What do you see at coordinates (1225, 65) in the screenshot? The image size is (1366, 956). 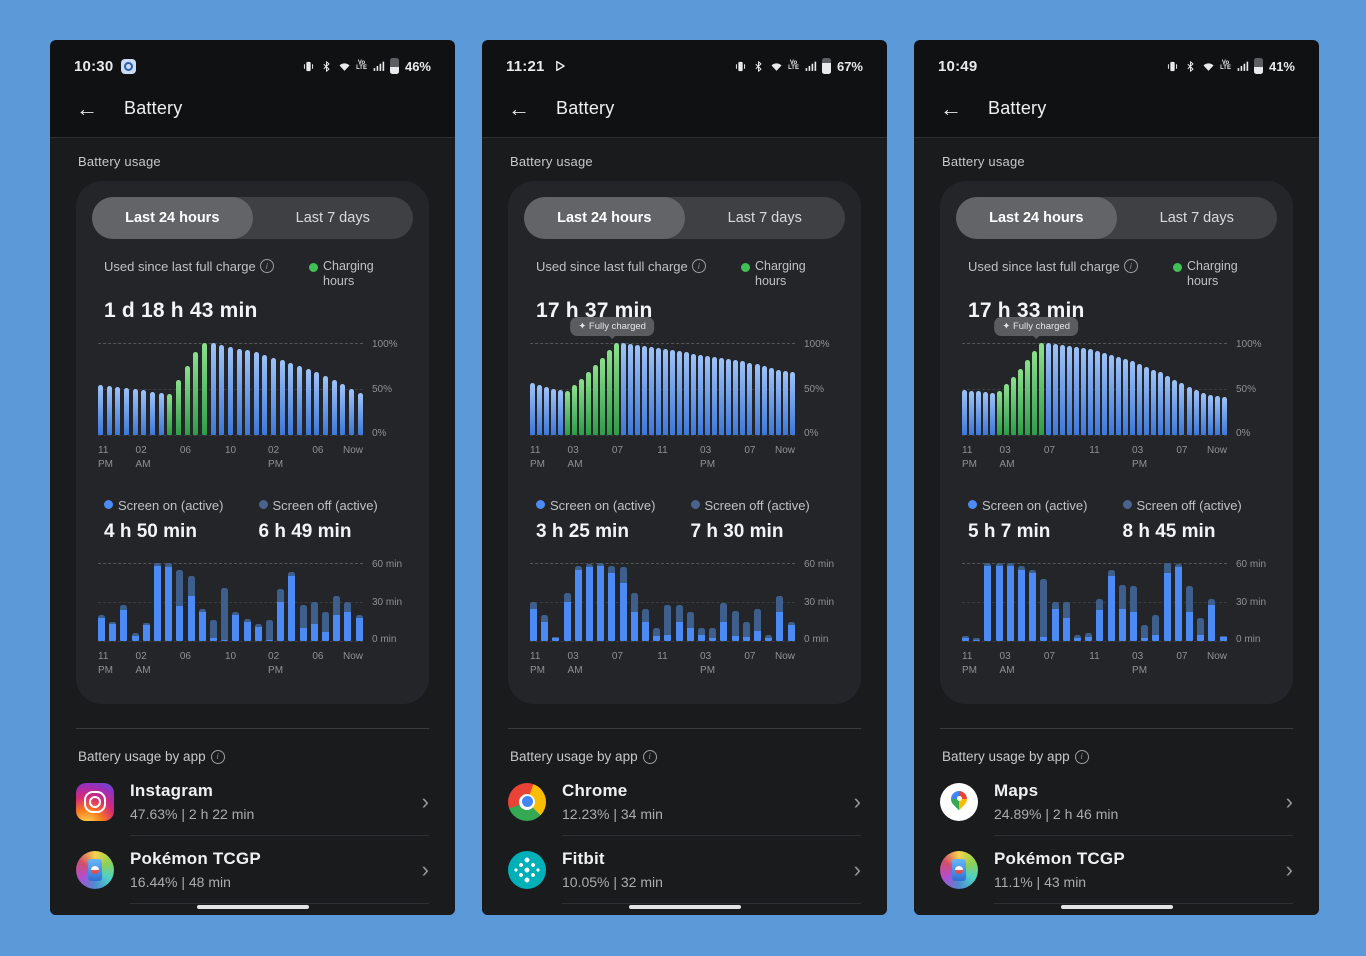 I see `volte-icon: Vo LTE` at bounding box center [1225, 65].